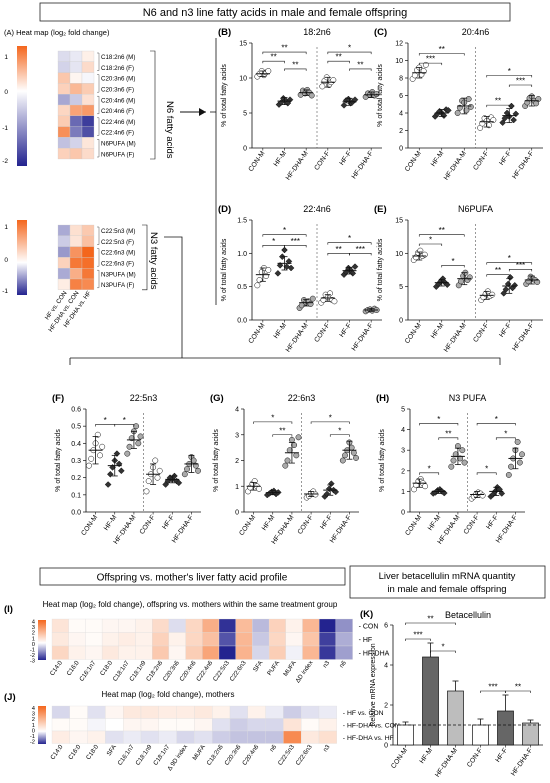 The width and height of the screenshot is (550, 783). I want to click on n3-bracket, so click(285, 361).